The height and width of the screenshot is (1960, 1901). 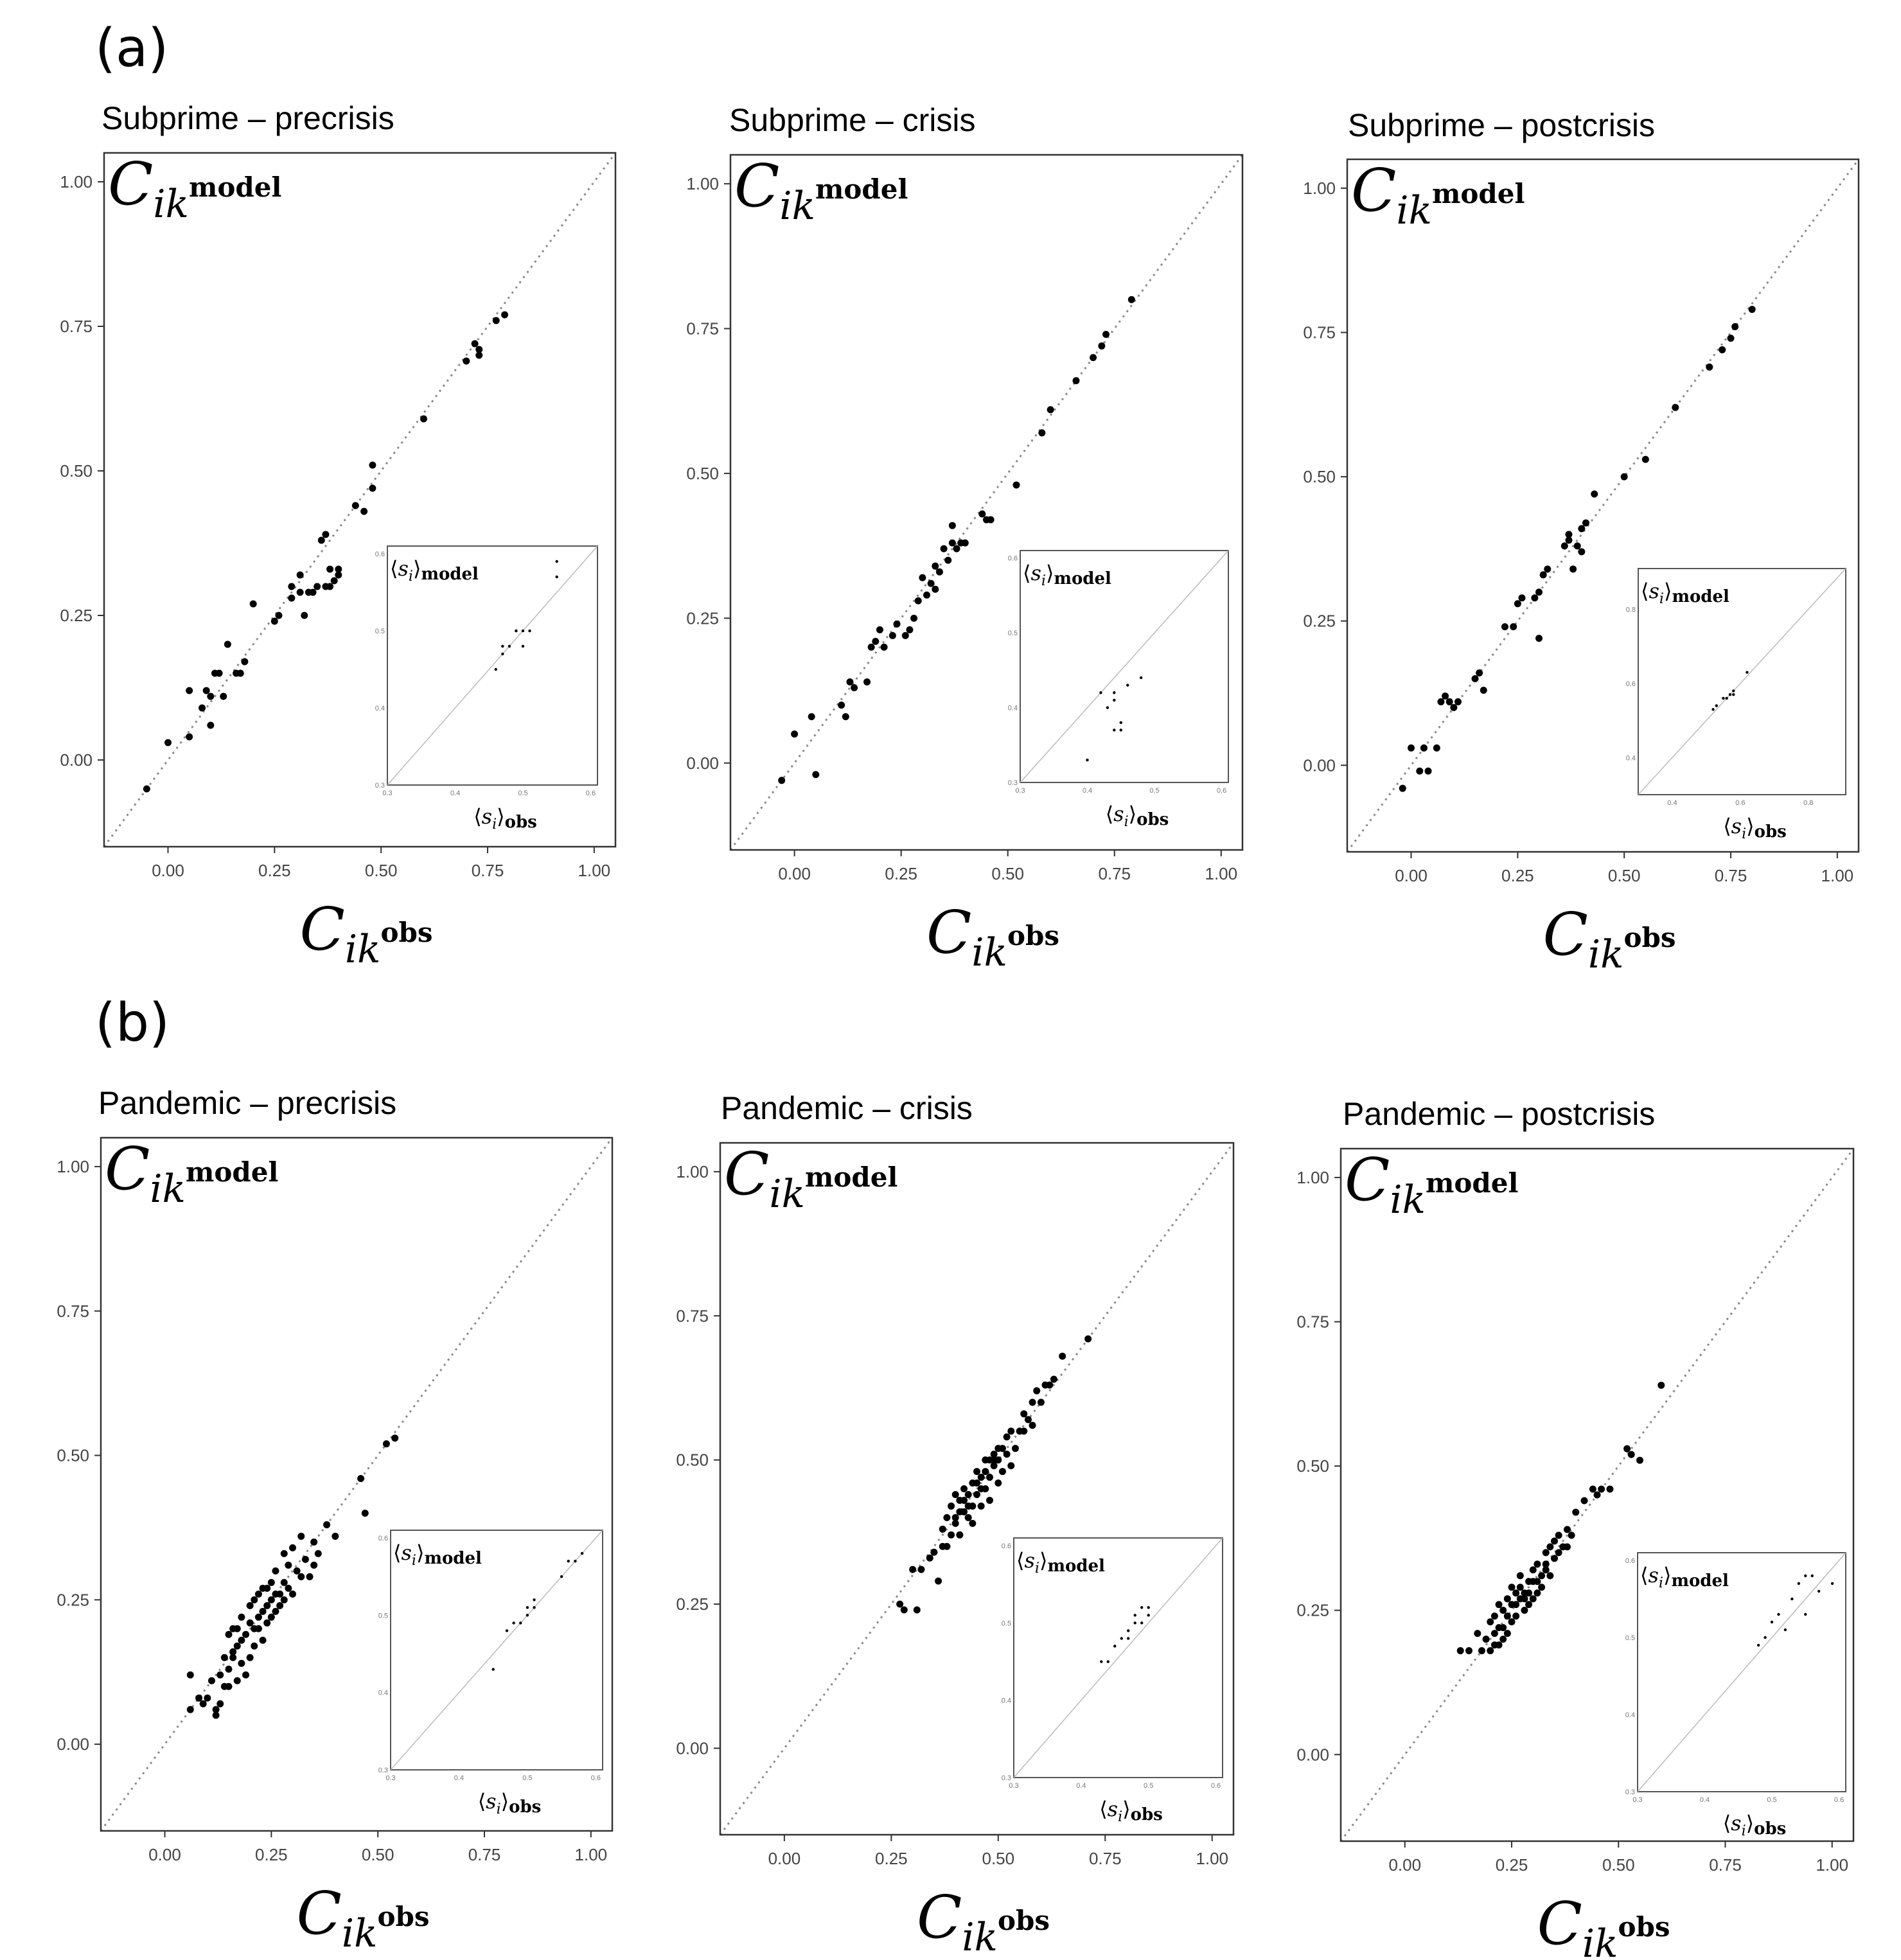 I want to click on inset-y-tick-label: 0.4, so click(x=1013, y=708).